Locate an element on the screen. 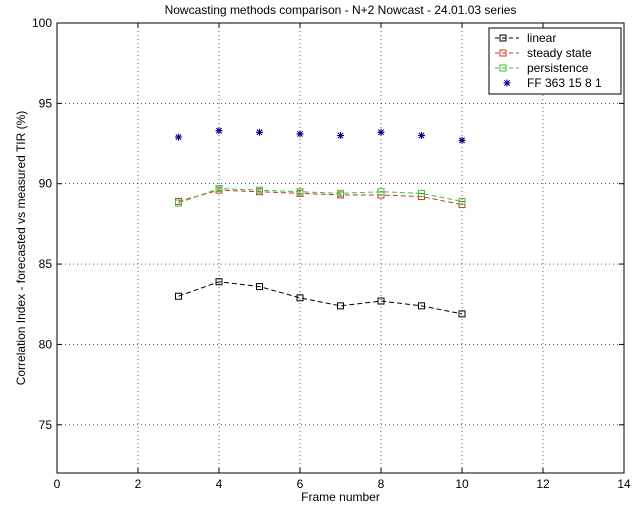 The height and width of the screenshot is (508, 641). series-line-linear is located at coordinates (320, 298).